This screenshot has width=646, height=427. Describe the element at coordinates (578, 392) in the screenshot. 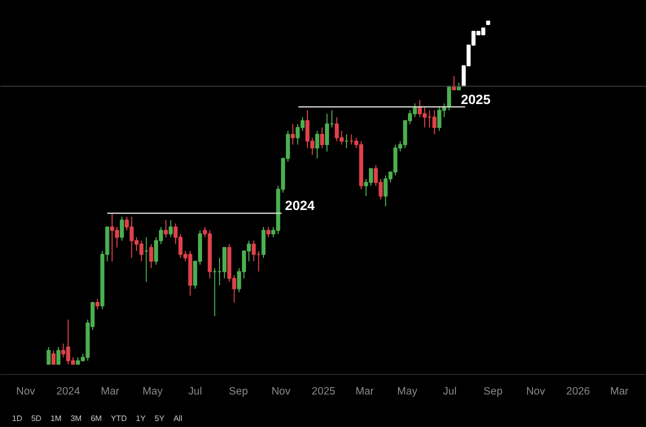

I see `x-tick-label: 2026` at that location.